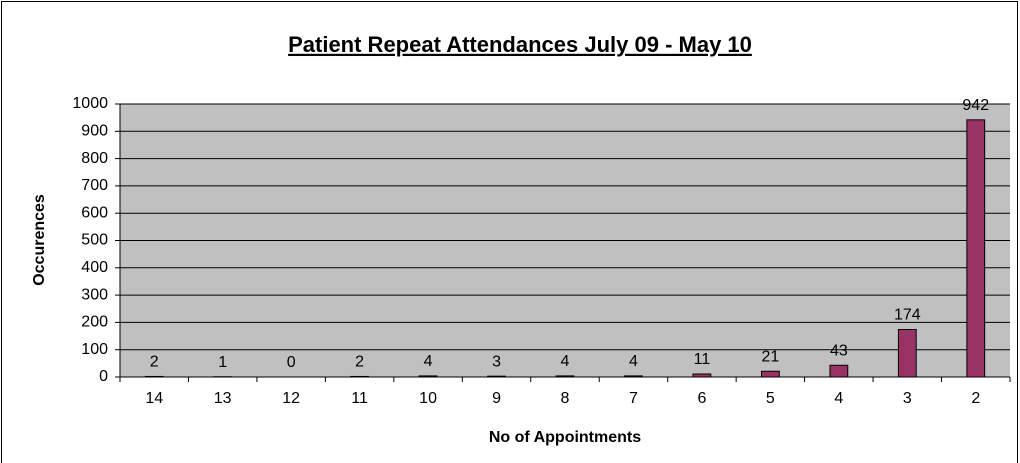 This screenshot has height=463, width=1020. What do you see at coordinates (633, 398) in the screenshot?
I see `x-tick-label: 7` at bounding box center [633, 398].